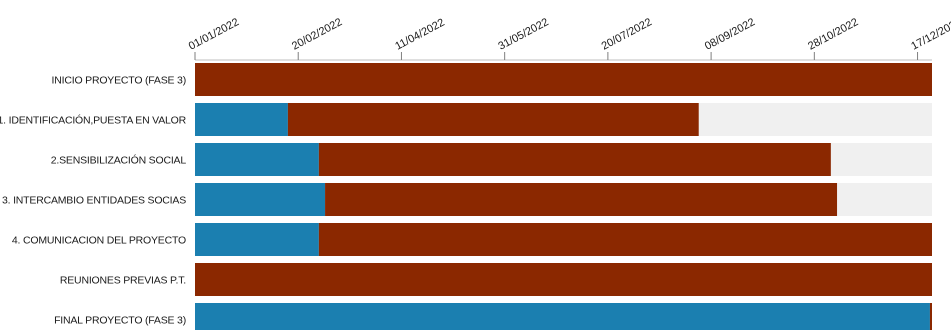  Describe the element at coordinates (99, 241) in the screenshot. I see `category-label: 4. COMUNICACION DEL PROYECTO` at that location.